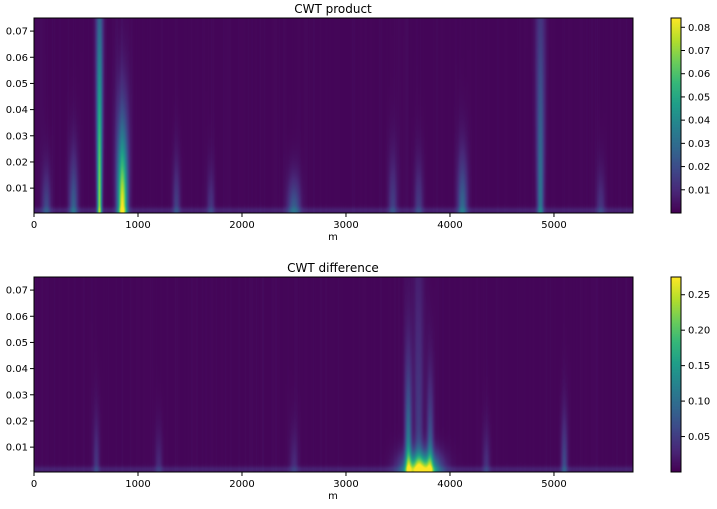 This screenshot has height=509, width=717. I want to click on colorbar-tick-label: 0.15, so click(699, 366).